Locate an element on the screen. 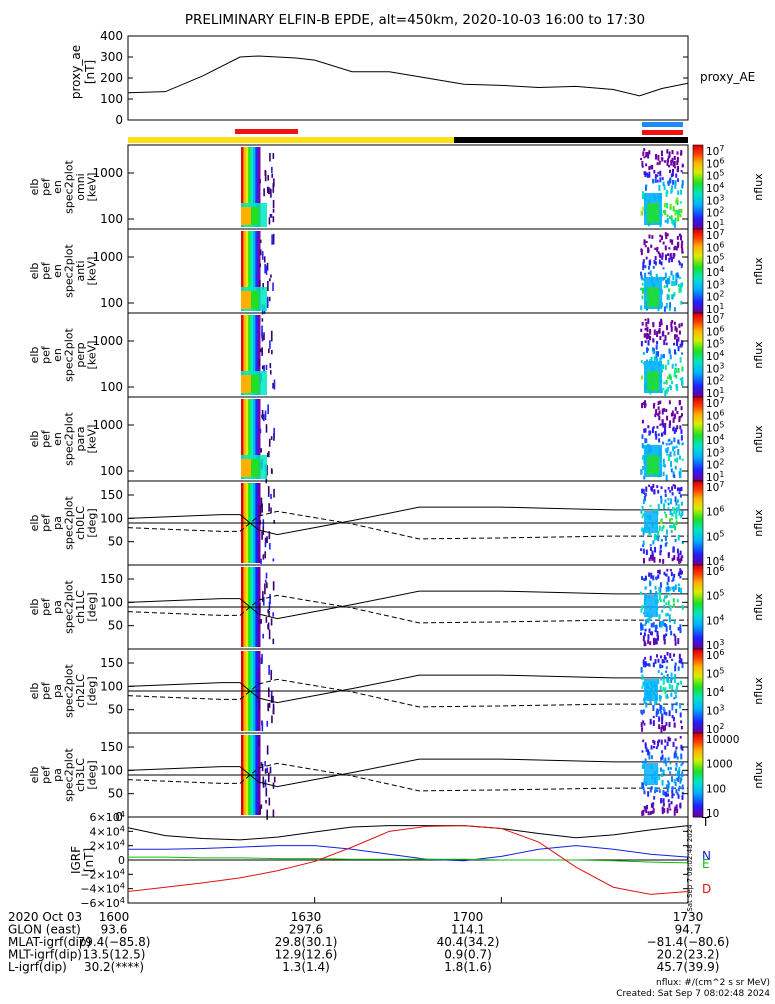 This screenshot has height=1004, width=775. spectro-stripe is located at coordinates (247, 355).